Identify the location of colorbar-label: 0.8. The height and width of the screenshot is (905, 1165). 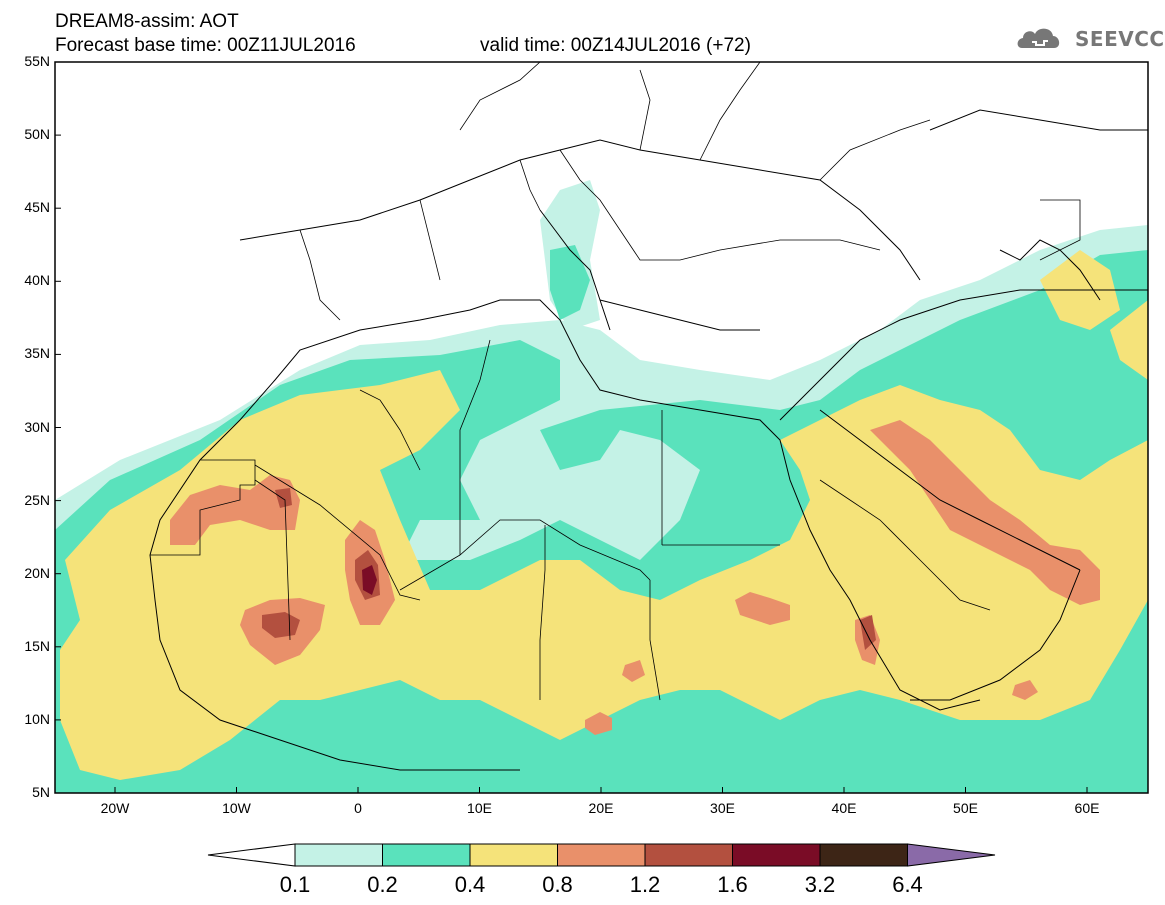
(557, 884).